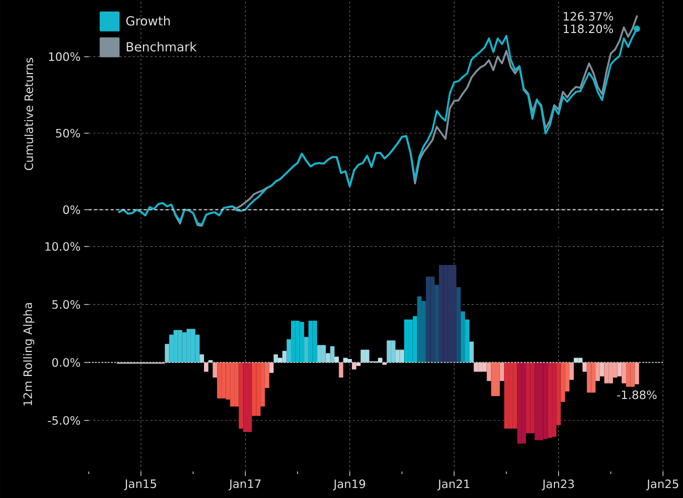 The height and width of the screenshot is (498, 683). Describe the element at coordinates (28, 354) in the screenshot. I see `y-axis-title: 12m Rolling Alpha` at that location.